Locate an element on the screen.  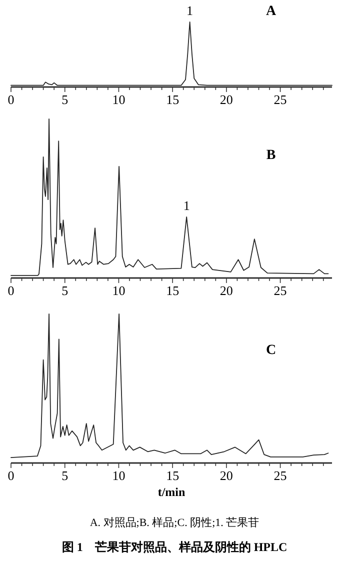
chart-title: A is located at coordinates (271, 11).